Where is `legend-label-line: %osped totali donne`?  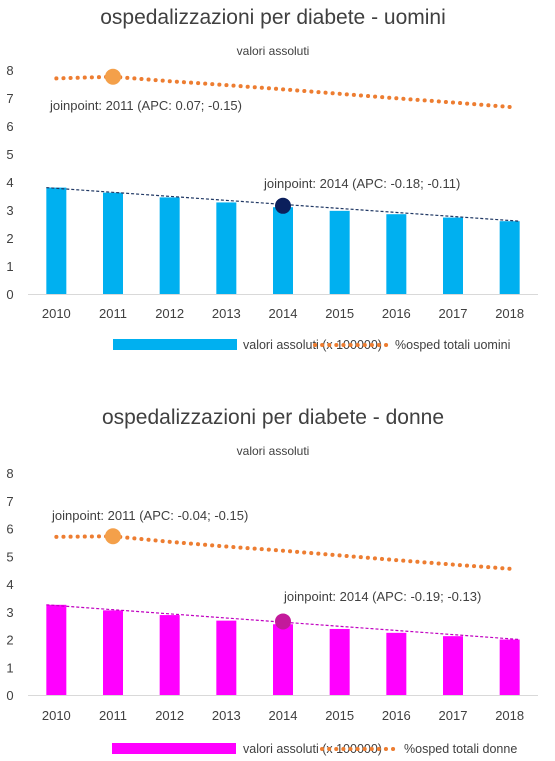 legend-label-line: %osped totali donne is located at coordinates (460, 749).